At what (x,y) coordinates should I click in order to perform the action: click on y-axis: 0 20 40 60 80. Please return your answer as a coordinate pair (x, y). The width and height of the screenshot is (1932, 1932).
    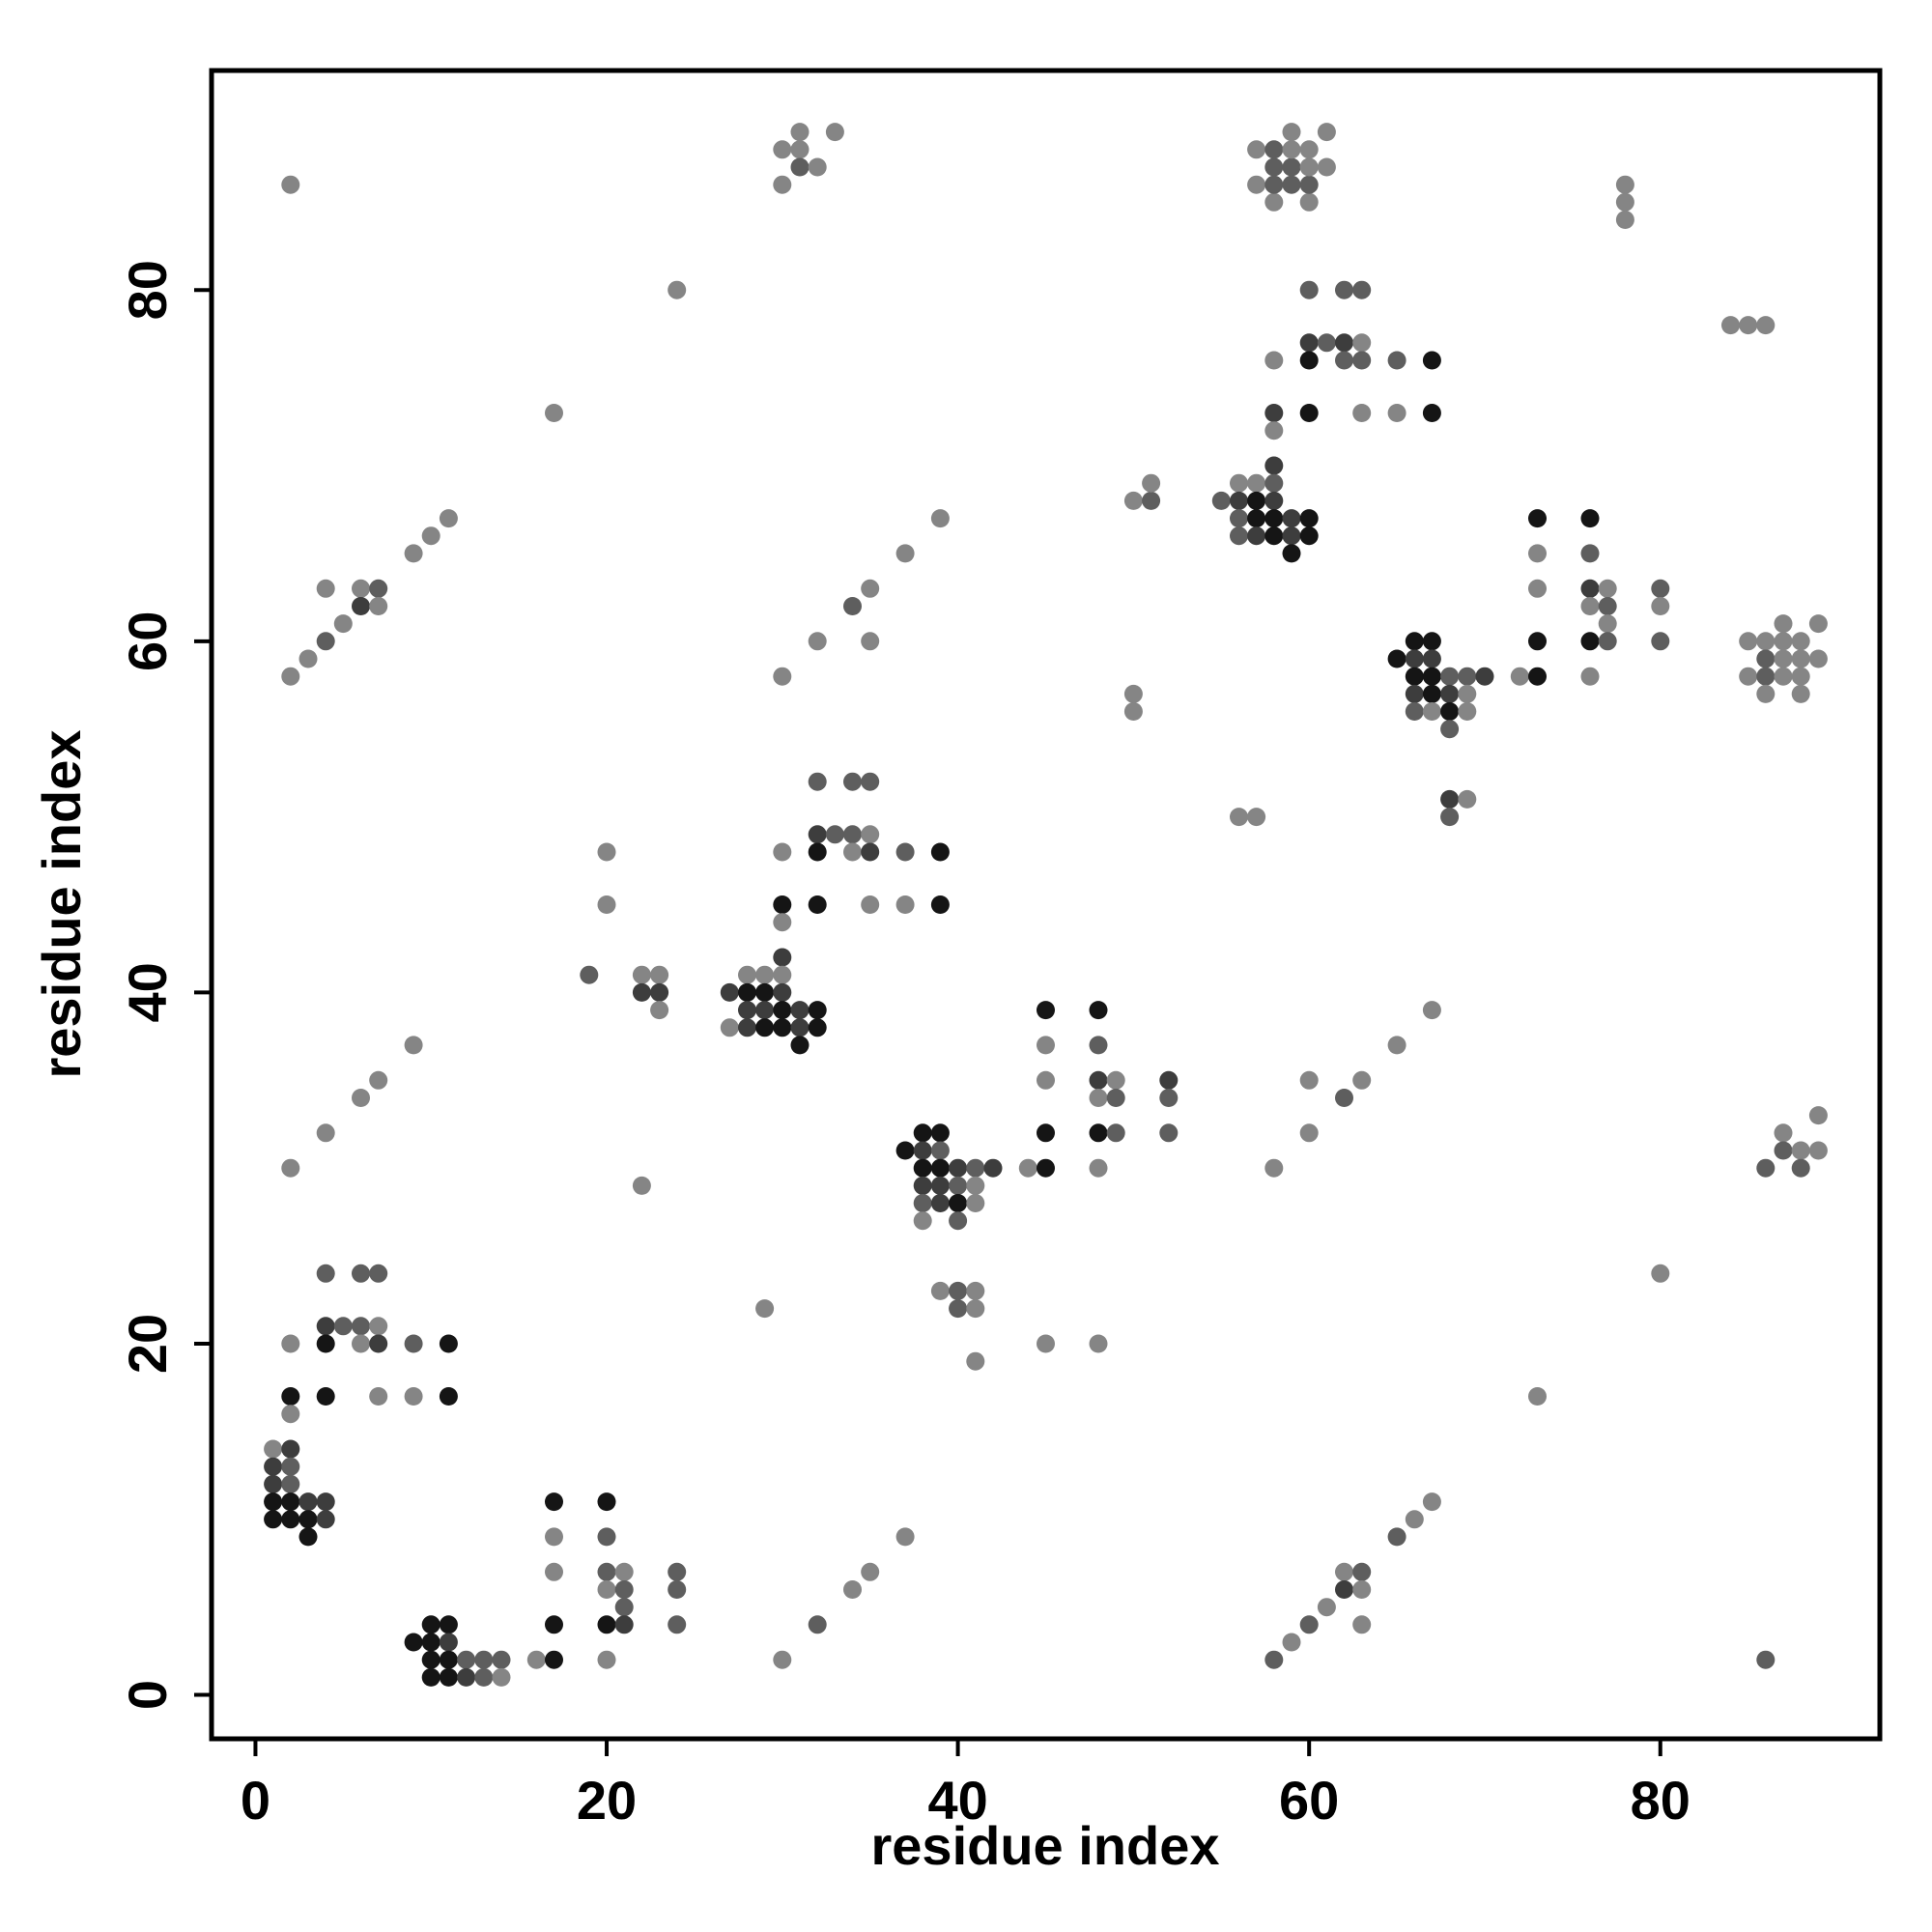
    Looking at the image, I should click on (164, 985).